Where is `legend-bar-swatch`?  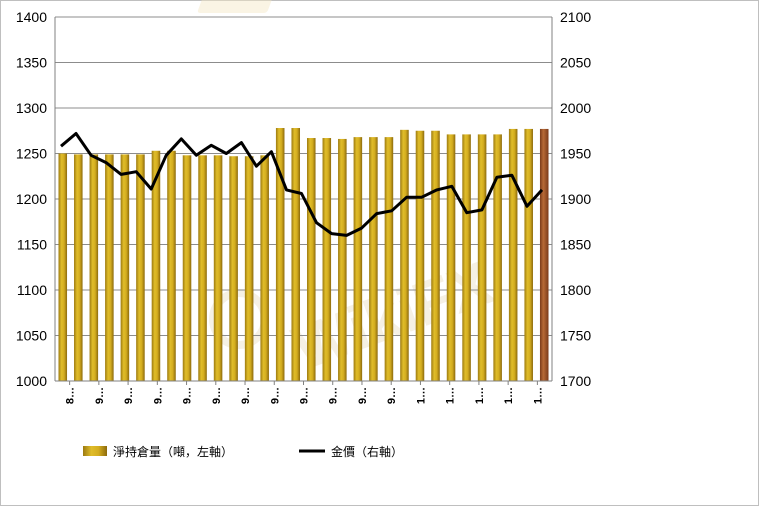 legend-bar-swatch is located at coordinates (95, 451).